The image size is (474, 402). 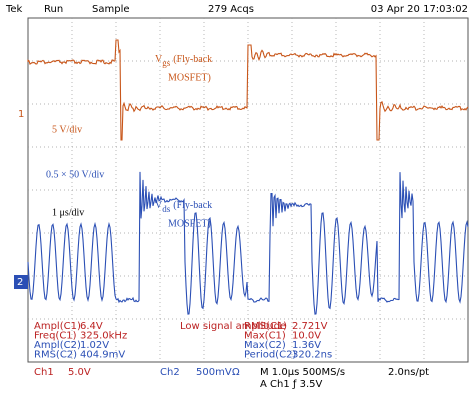 I want to click on vgs-line1: (Fly-back, so click(x=192, y=59).